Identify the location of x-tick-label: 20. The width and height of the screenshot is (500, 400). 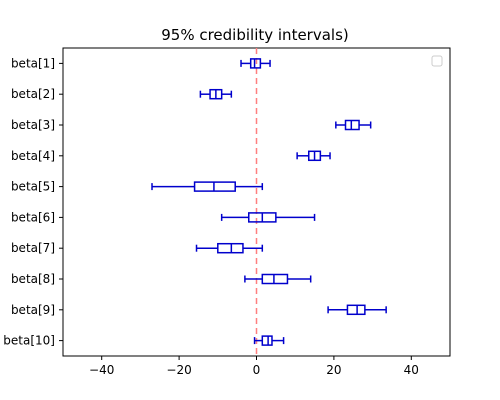
(333, 370).